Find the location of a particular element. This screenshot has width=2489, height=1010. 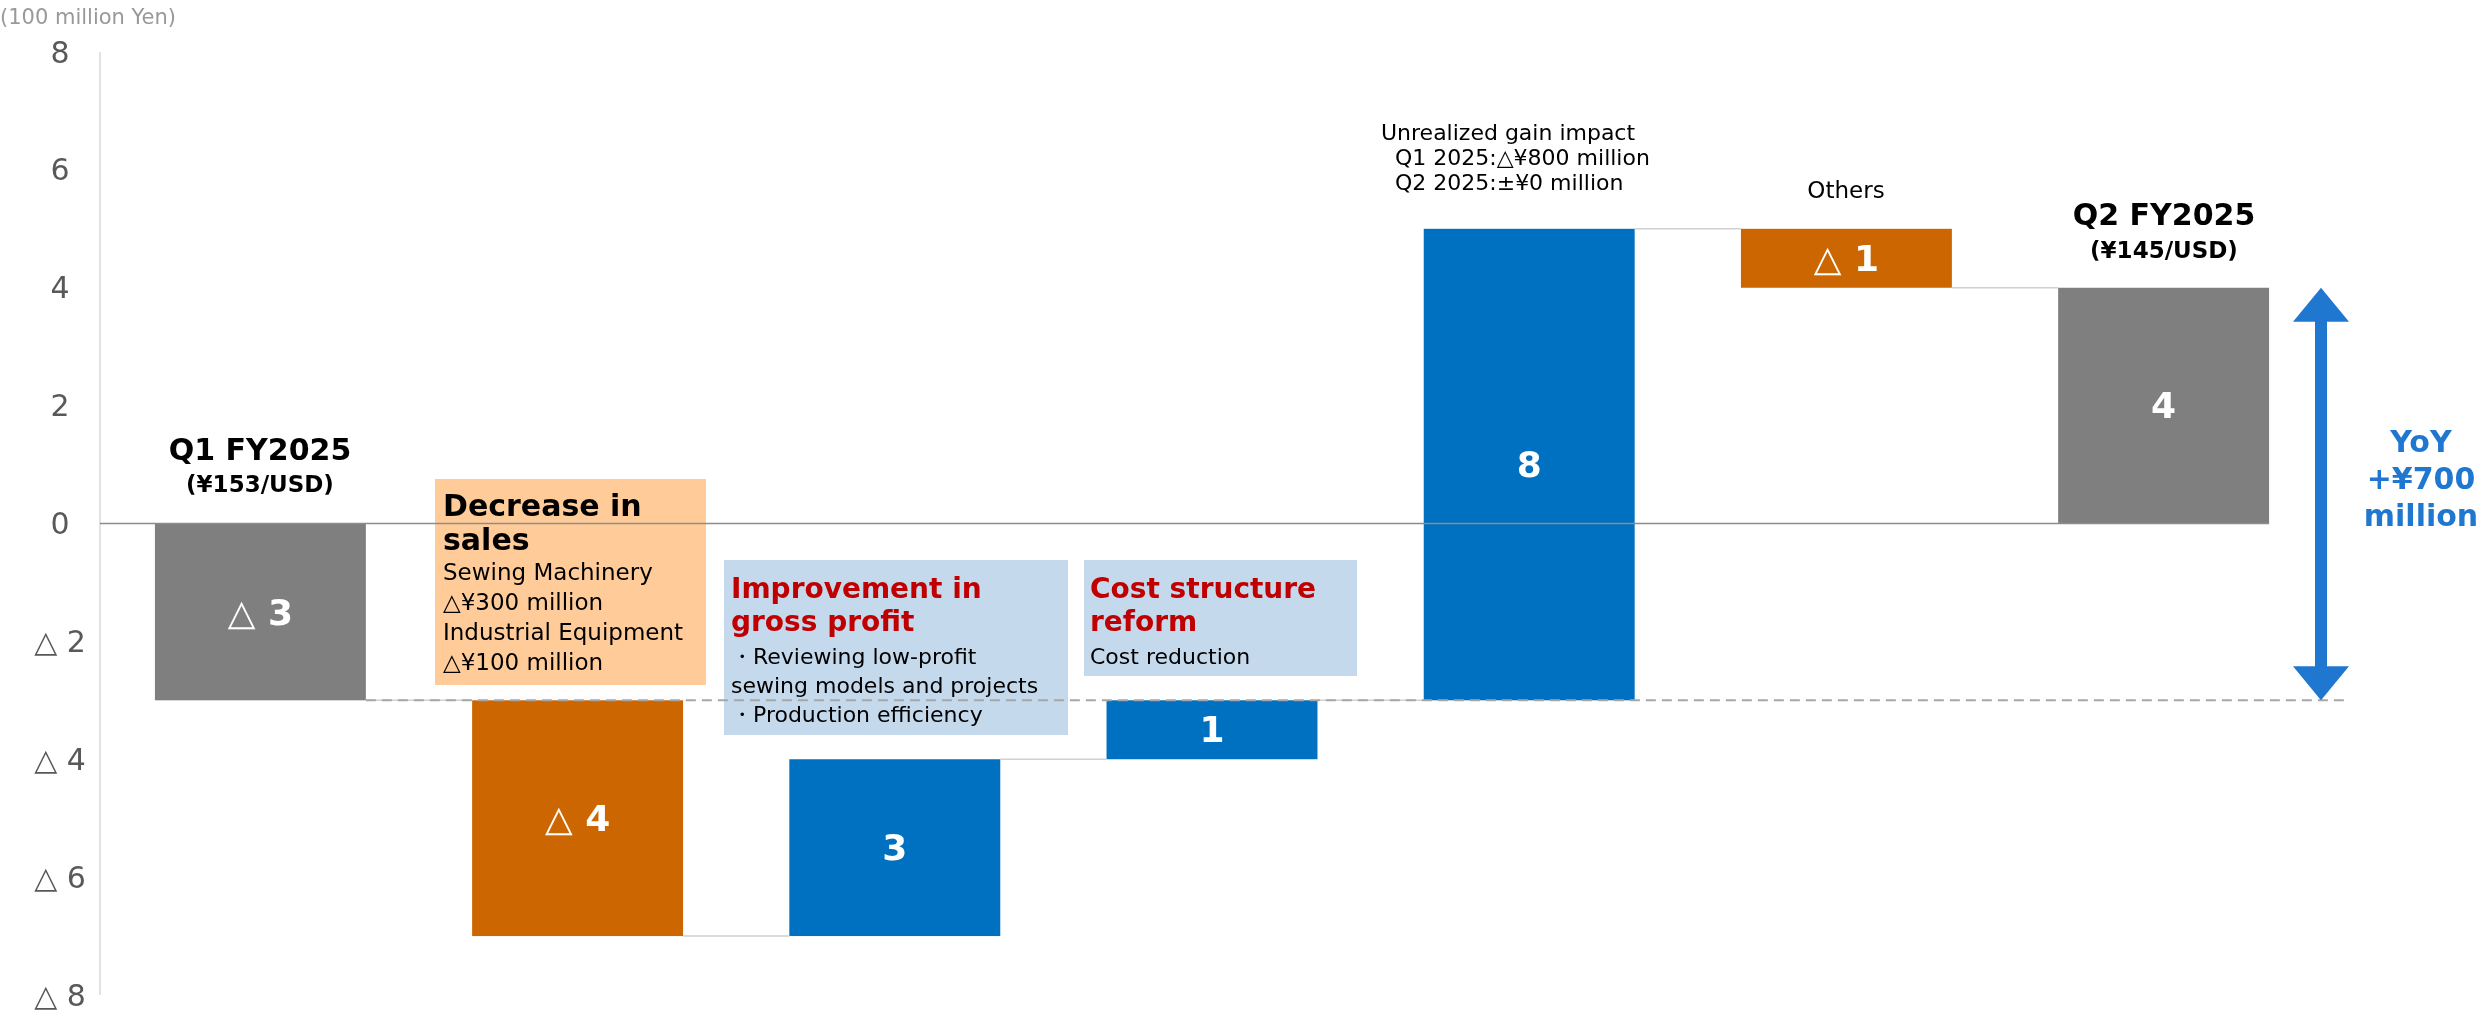

data-label: △ 1 is located at coordinates (1846, 258).